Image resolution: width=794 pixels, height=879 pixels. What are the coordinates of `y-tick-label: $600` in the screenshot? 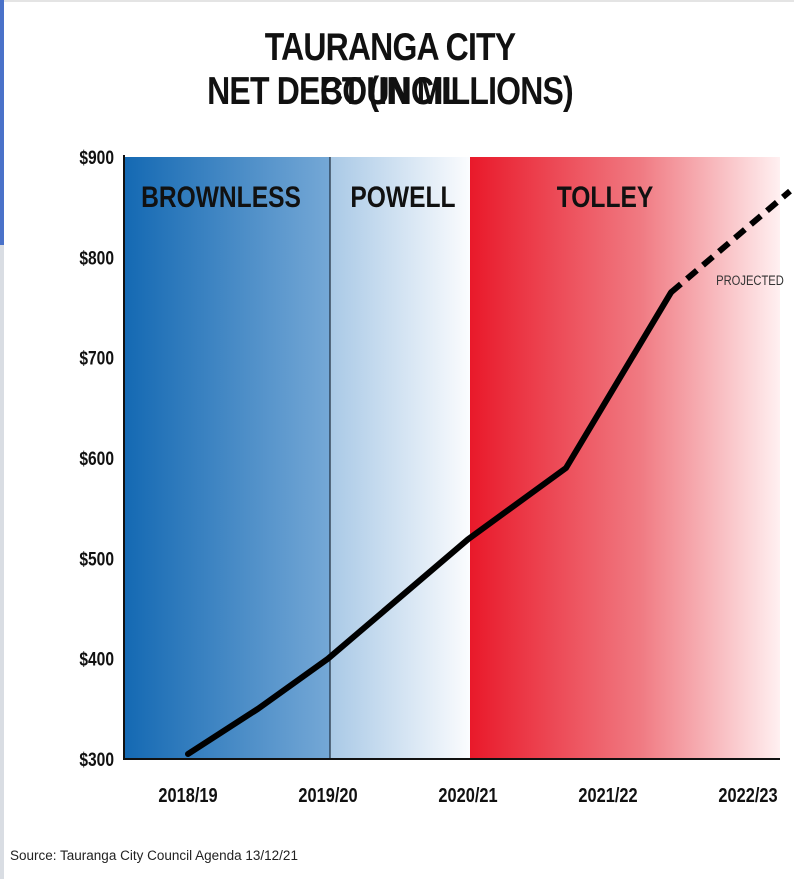 It's located at (96, 459).